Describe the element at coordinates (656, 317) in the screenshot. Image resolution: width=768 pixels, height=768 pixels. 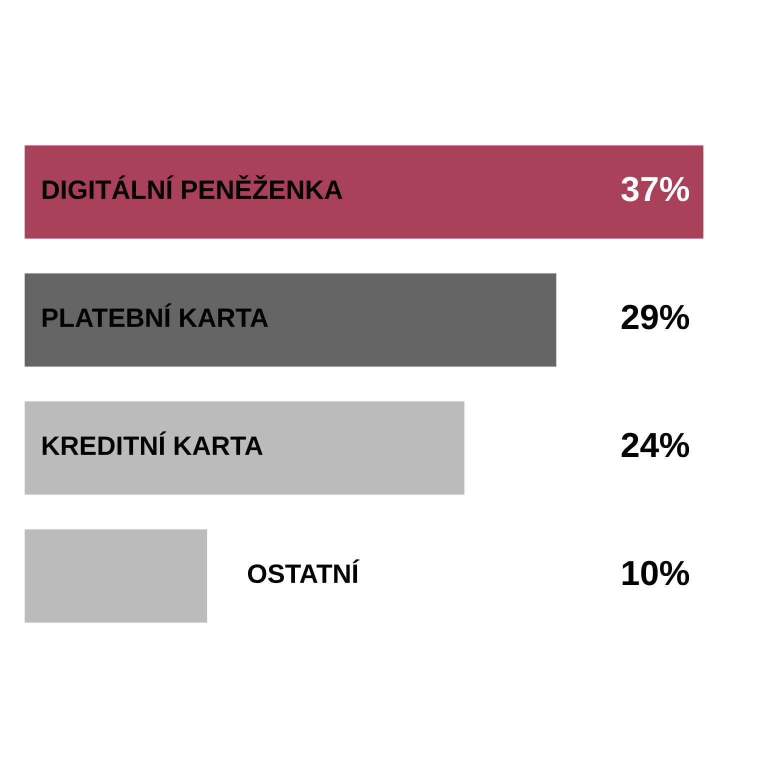
I see `data-label: 29%` at that location.